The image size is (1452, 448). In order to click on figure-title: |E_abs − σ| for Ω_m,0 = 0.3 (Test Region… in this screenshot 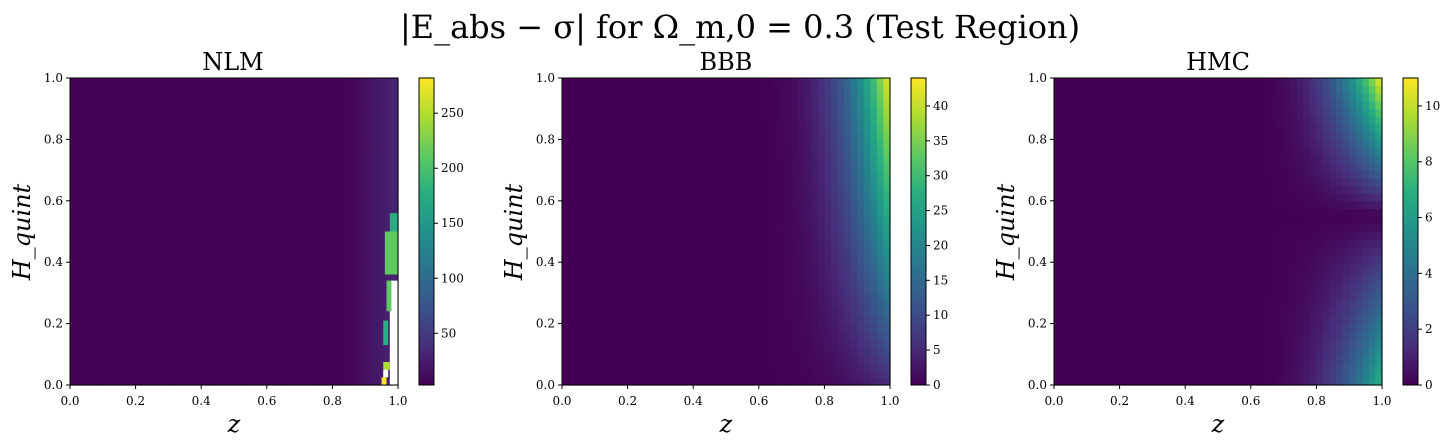, I will do `click(740, 27)`.